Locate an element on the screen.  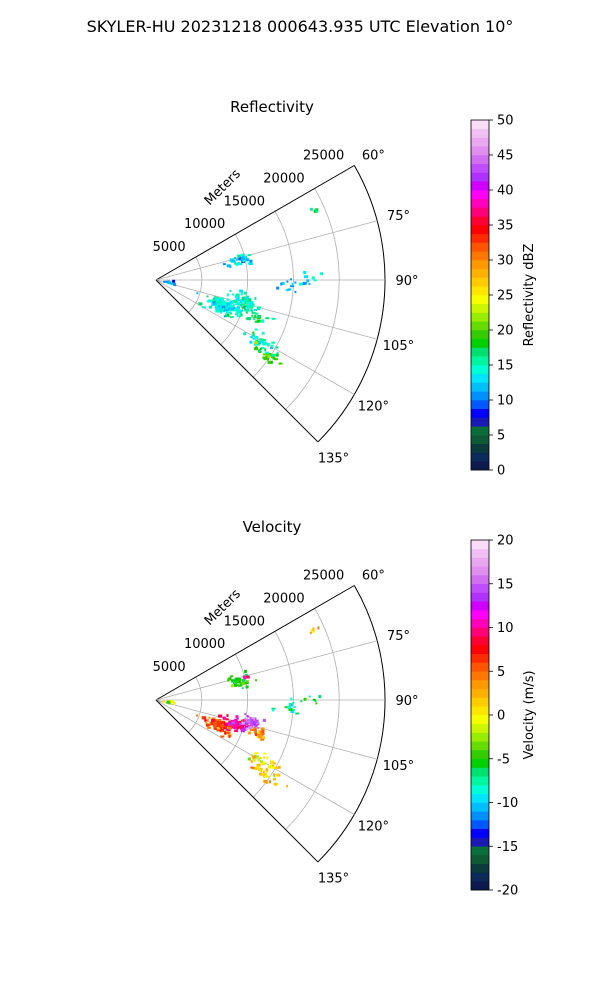
colorbar-tick-label: 20 is located at coordinates (505, 331).